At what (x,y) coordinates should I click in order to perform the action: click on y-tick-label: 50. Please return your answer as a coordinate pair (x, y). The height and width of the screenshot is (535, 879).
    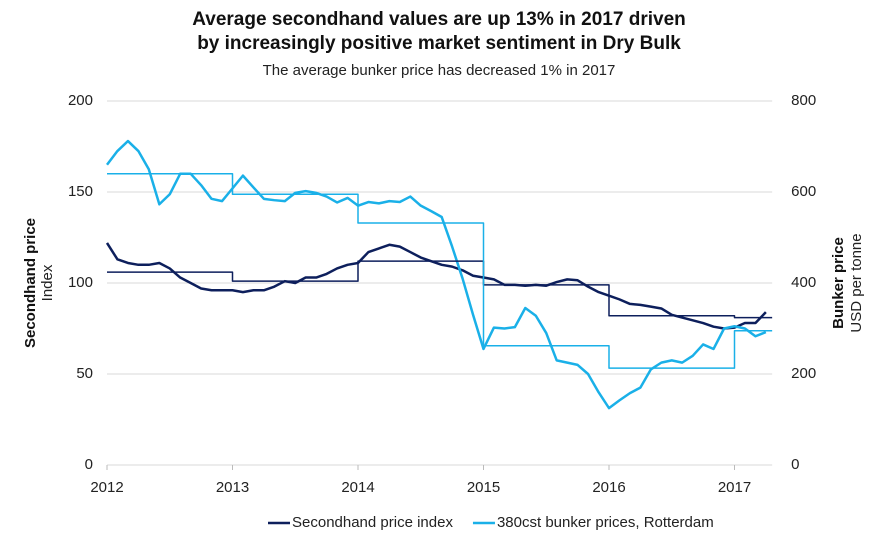
    Looking at the image, I should click on (84, 373).